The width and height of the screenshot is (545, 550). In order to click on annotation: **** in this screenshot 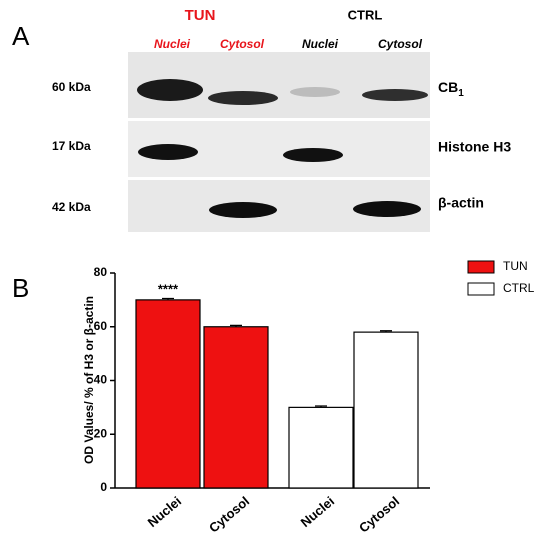, I will do `click(168, 288)`.